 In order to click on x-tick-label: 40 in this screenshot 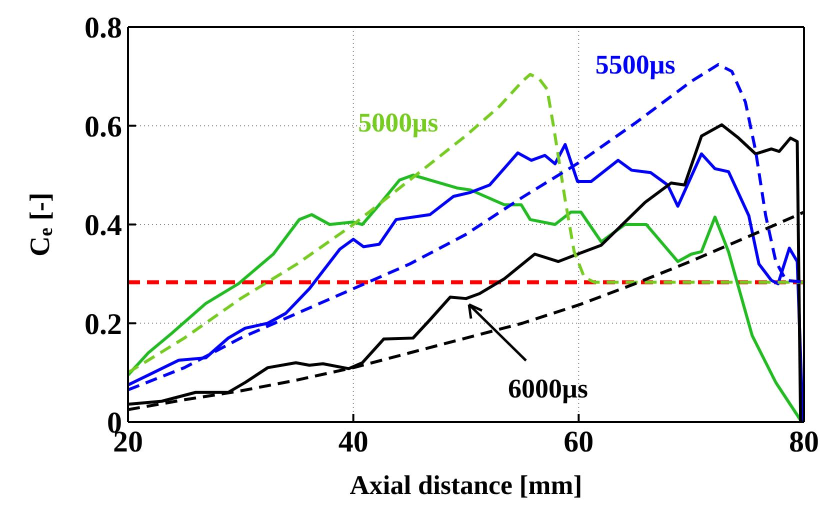, I will do `click(353, 441)`.